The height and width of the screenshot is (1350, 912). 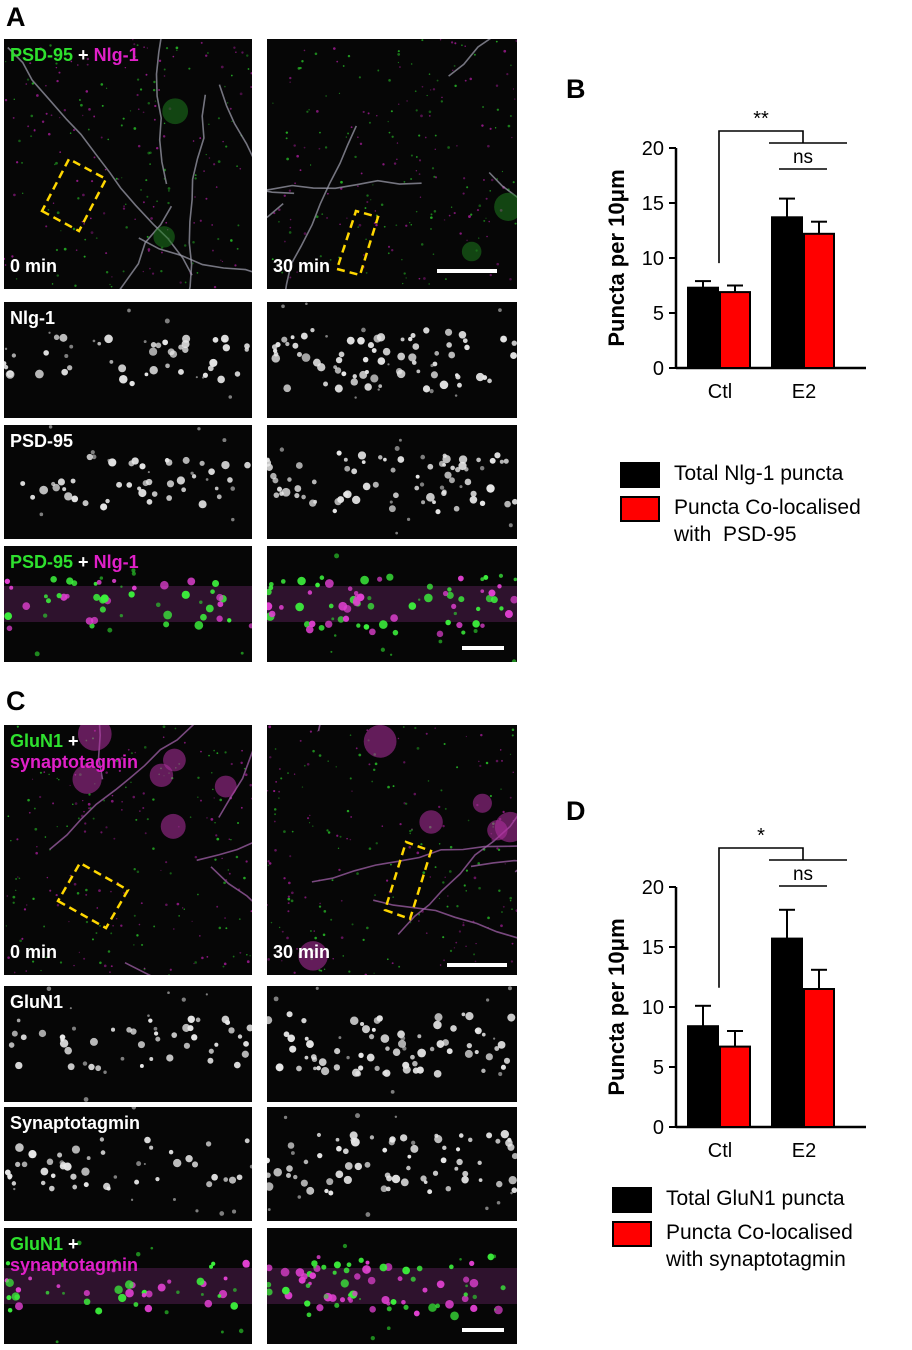 I want to click on zoom-c-merge-30min, so click(x=392, y=1286).